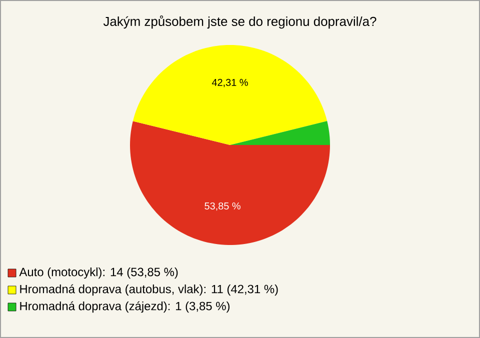 Image resolution: width=480 pixels, height=338 pixels. I want to click on legend-label: Hromadná doprava (zájezd): 1 (3,85 %), so click(125, 307).